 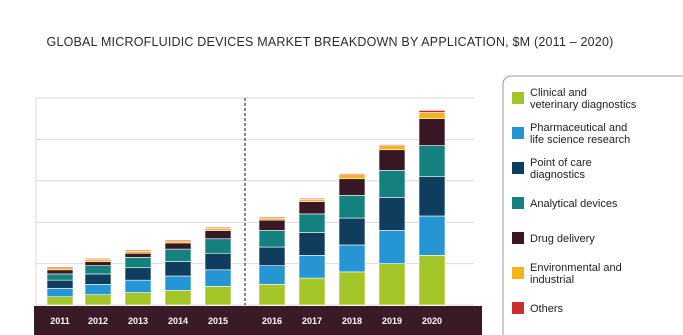 I want to click on x-tick-label: 2012, so click(x=98, y=321).